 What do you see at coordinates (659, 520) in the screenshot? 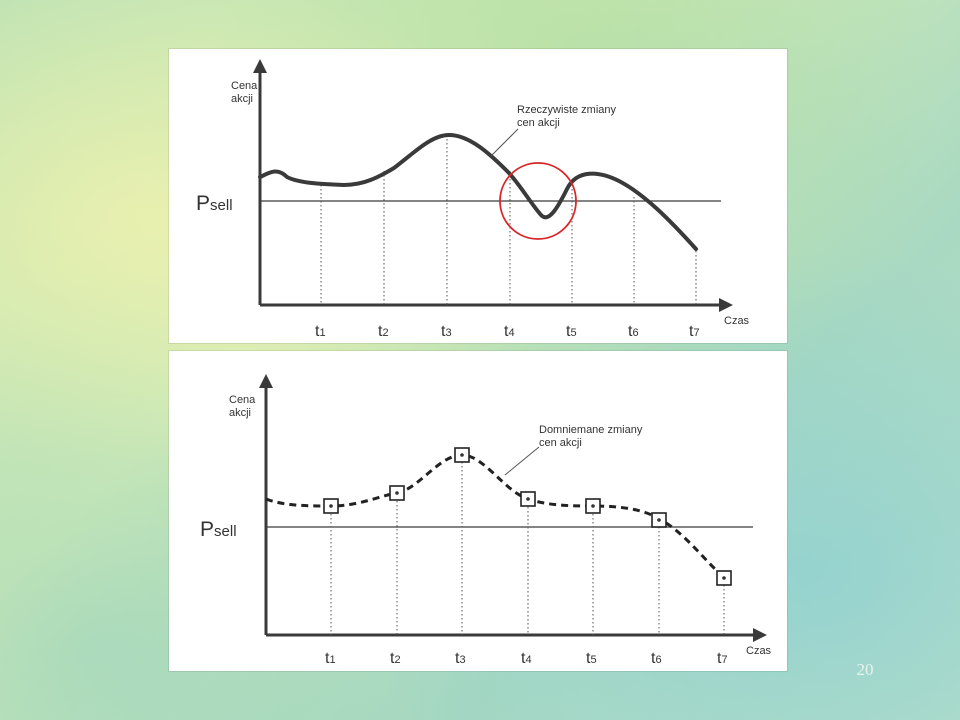
I see `marker-t6-dot` at bounding box center [659, 520].